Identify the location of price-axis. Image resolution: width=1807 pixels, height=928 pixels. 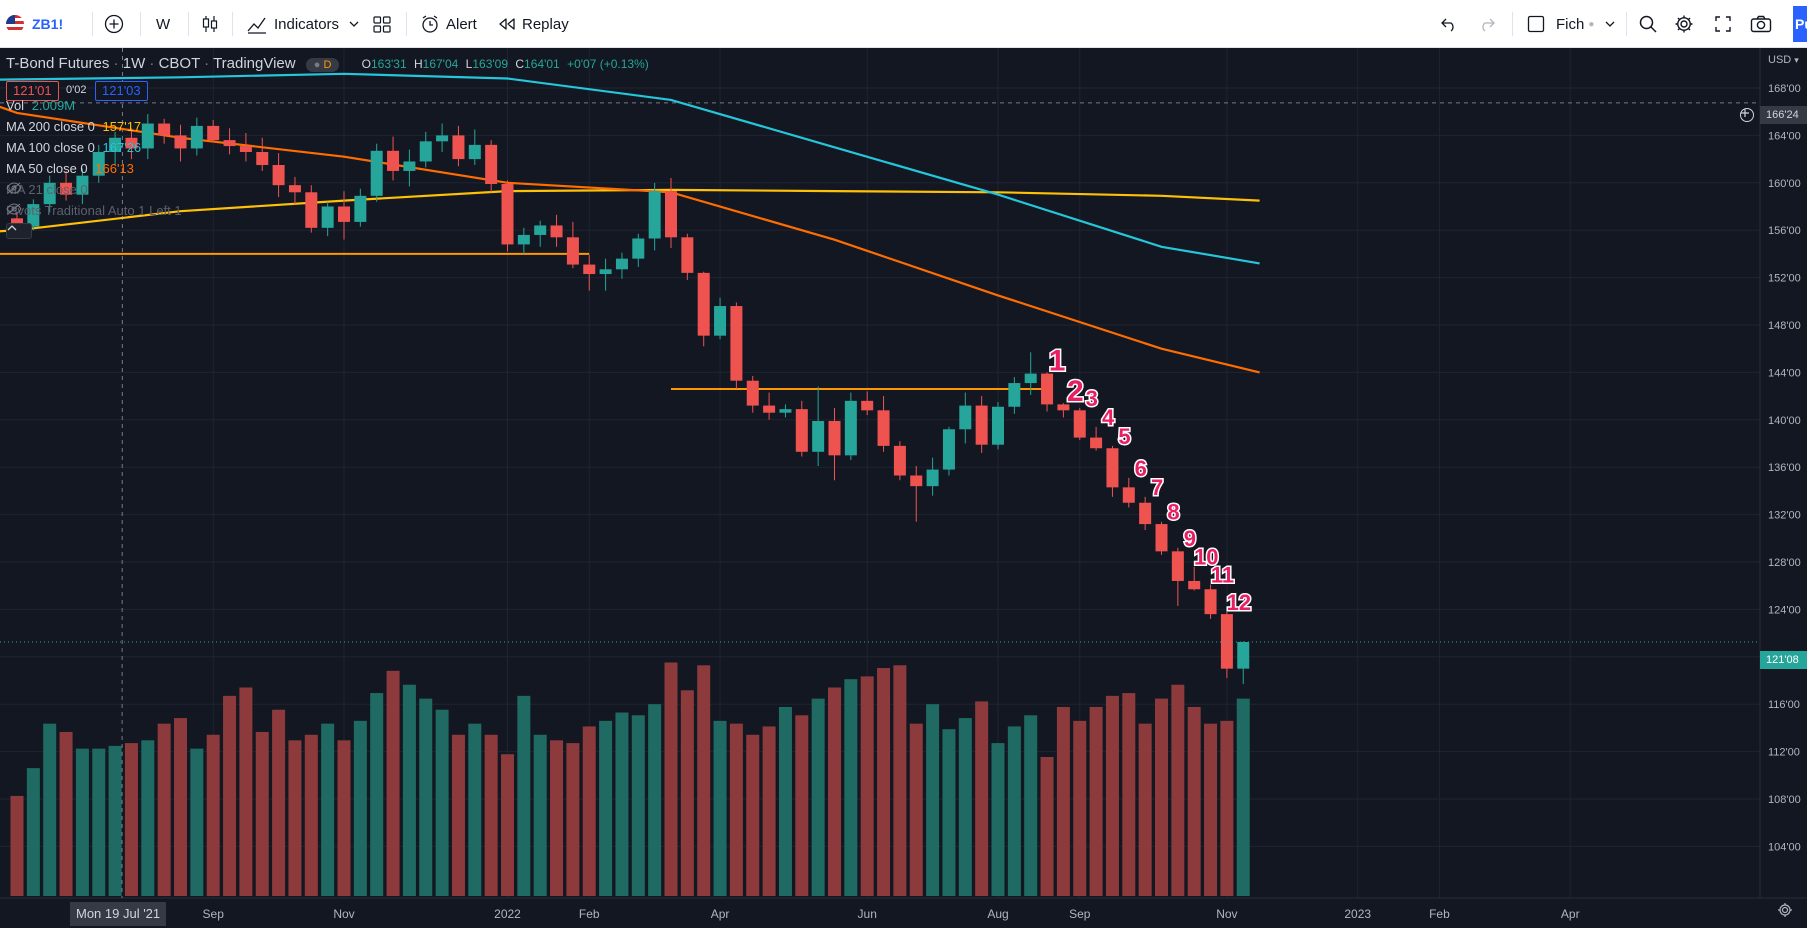
(1783, 488).